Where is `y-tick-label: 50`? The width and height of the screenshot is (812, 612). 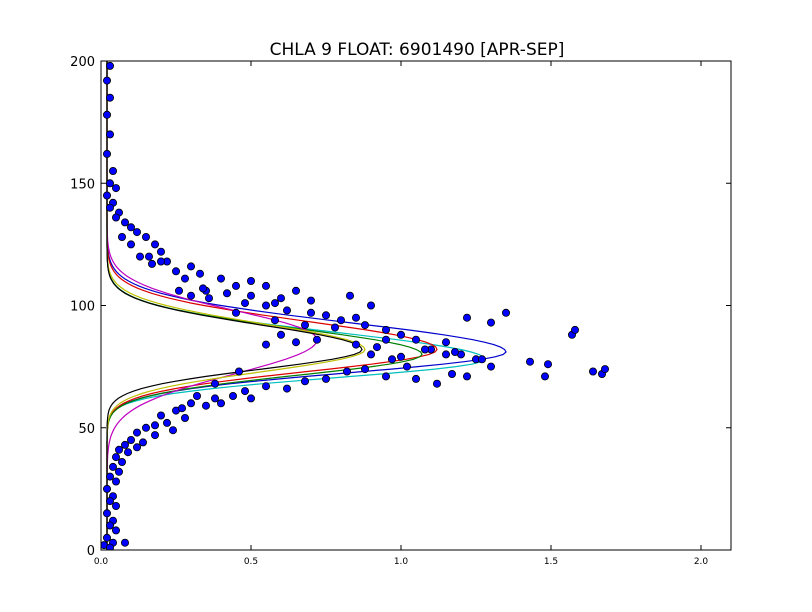 y-tick-label: 50 is located at coordinates (86, 429).